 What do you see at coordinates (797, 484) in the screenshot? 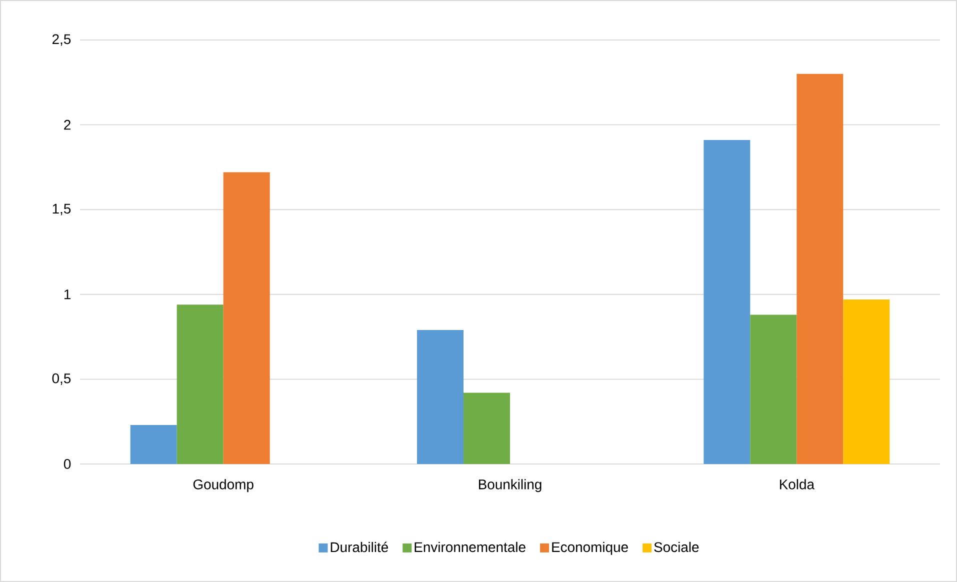
I see `x-tick-label: Kolda` at bounding box center [797, 484].